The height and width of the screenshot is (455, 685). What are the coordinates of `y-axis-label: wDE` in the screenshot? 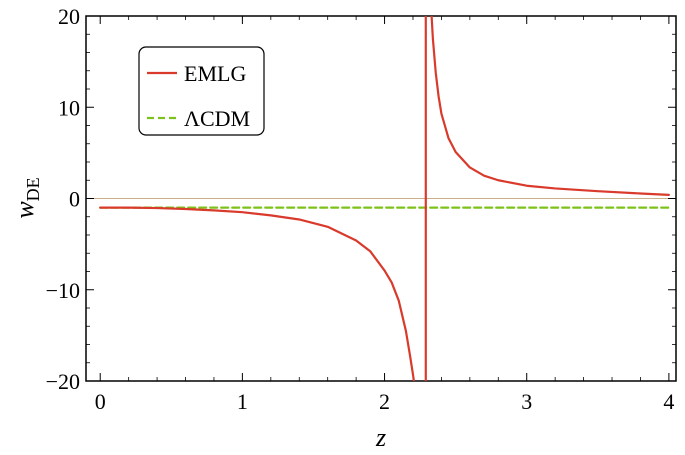 It's located at (26, 197).